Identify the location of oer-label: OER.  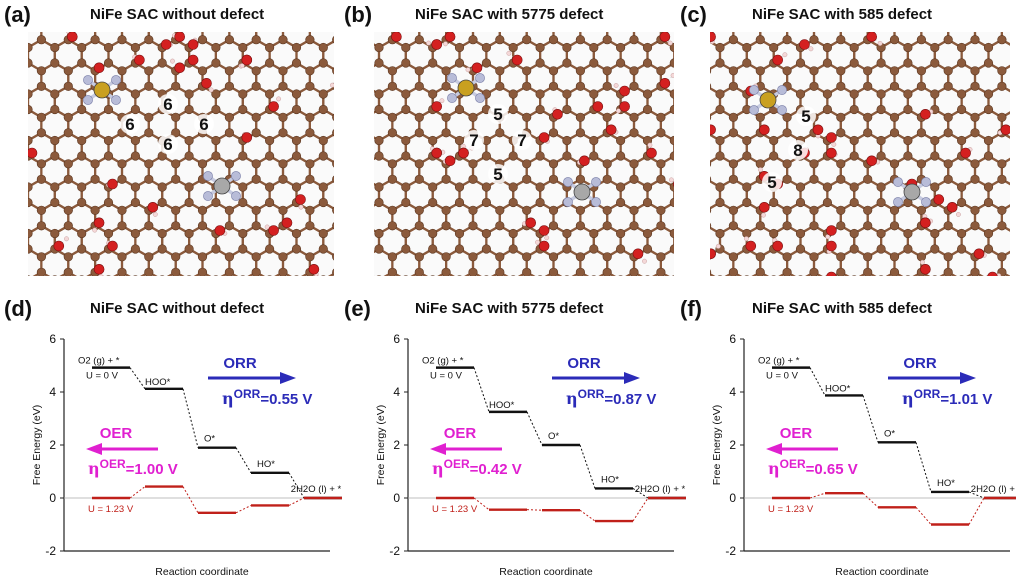
(116, 433).